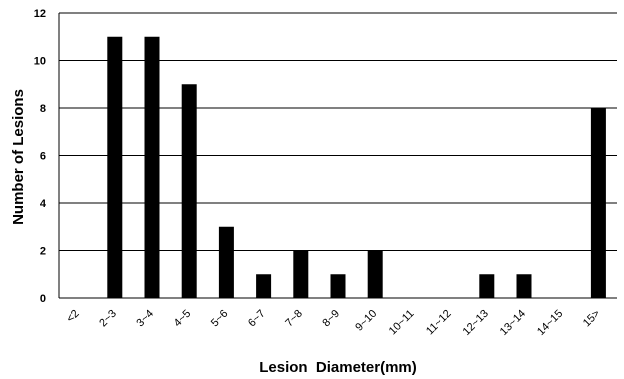  Describe the element at coordinates (108, 319) in the screenshot. I see `x-tick-label: 2~3` at that location.